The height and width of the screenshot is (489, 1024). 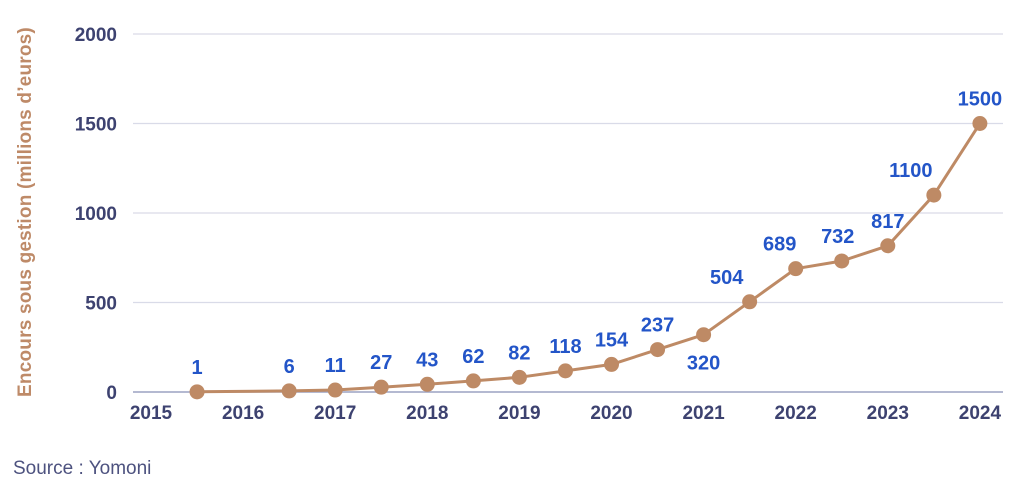 I want to click on data-point-label: 732, so click(x=837, y=237).